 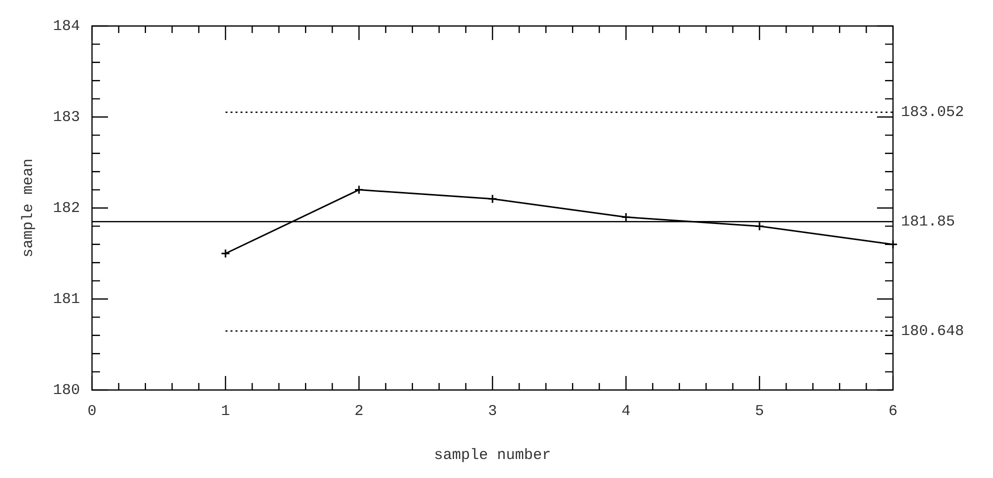 What do you see at coordinates (626, 411) in the screenshot?
I see `x-tick-label: 4` at bounding box center [626, 411].